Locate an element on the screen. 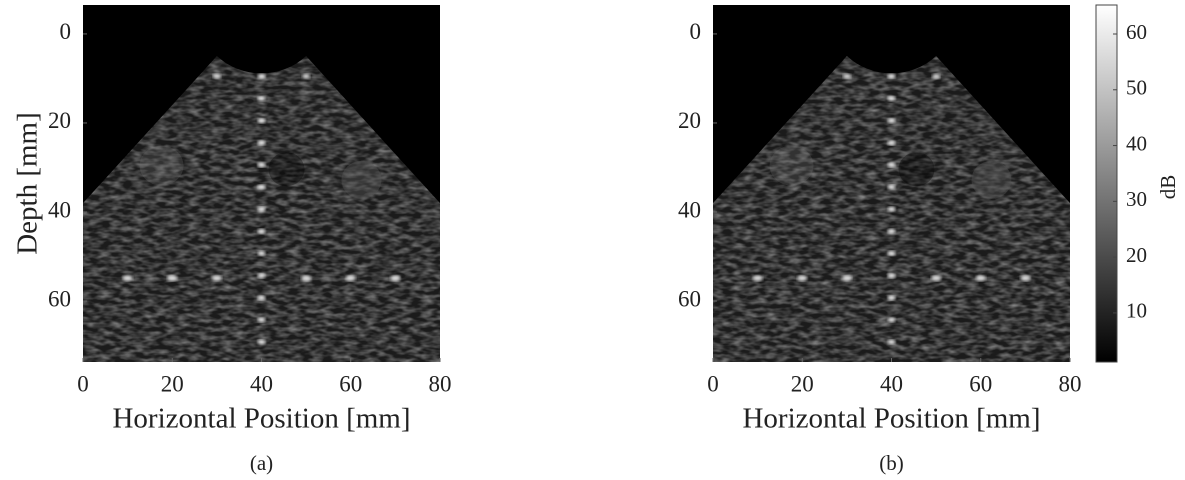 The width and height of the screenshot is (1185, 480). colorbar-tick-label: 40 is located at coordinates (1136, 143).